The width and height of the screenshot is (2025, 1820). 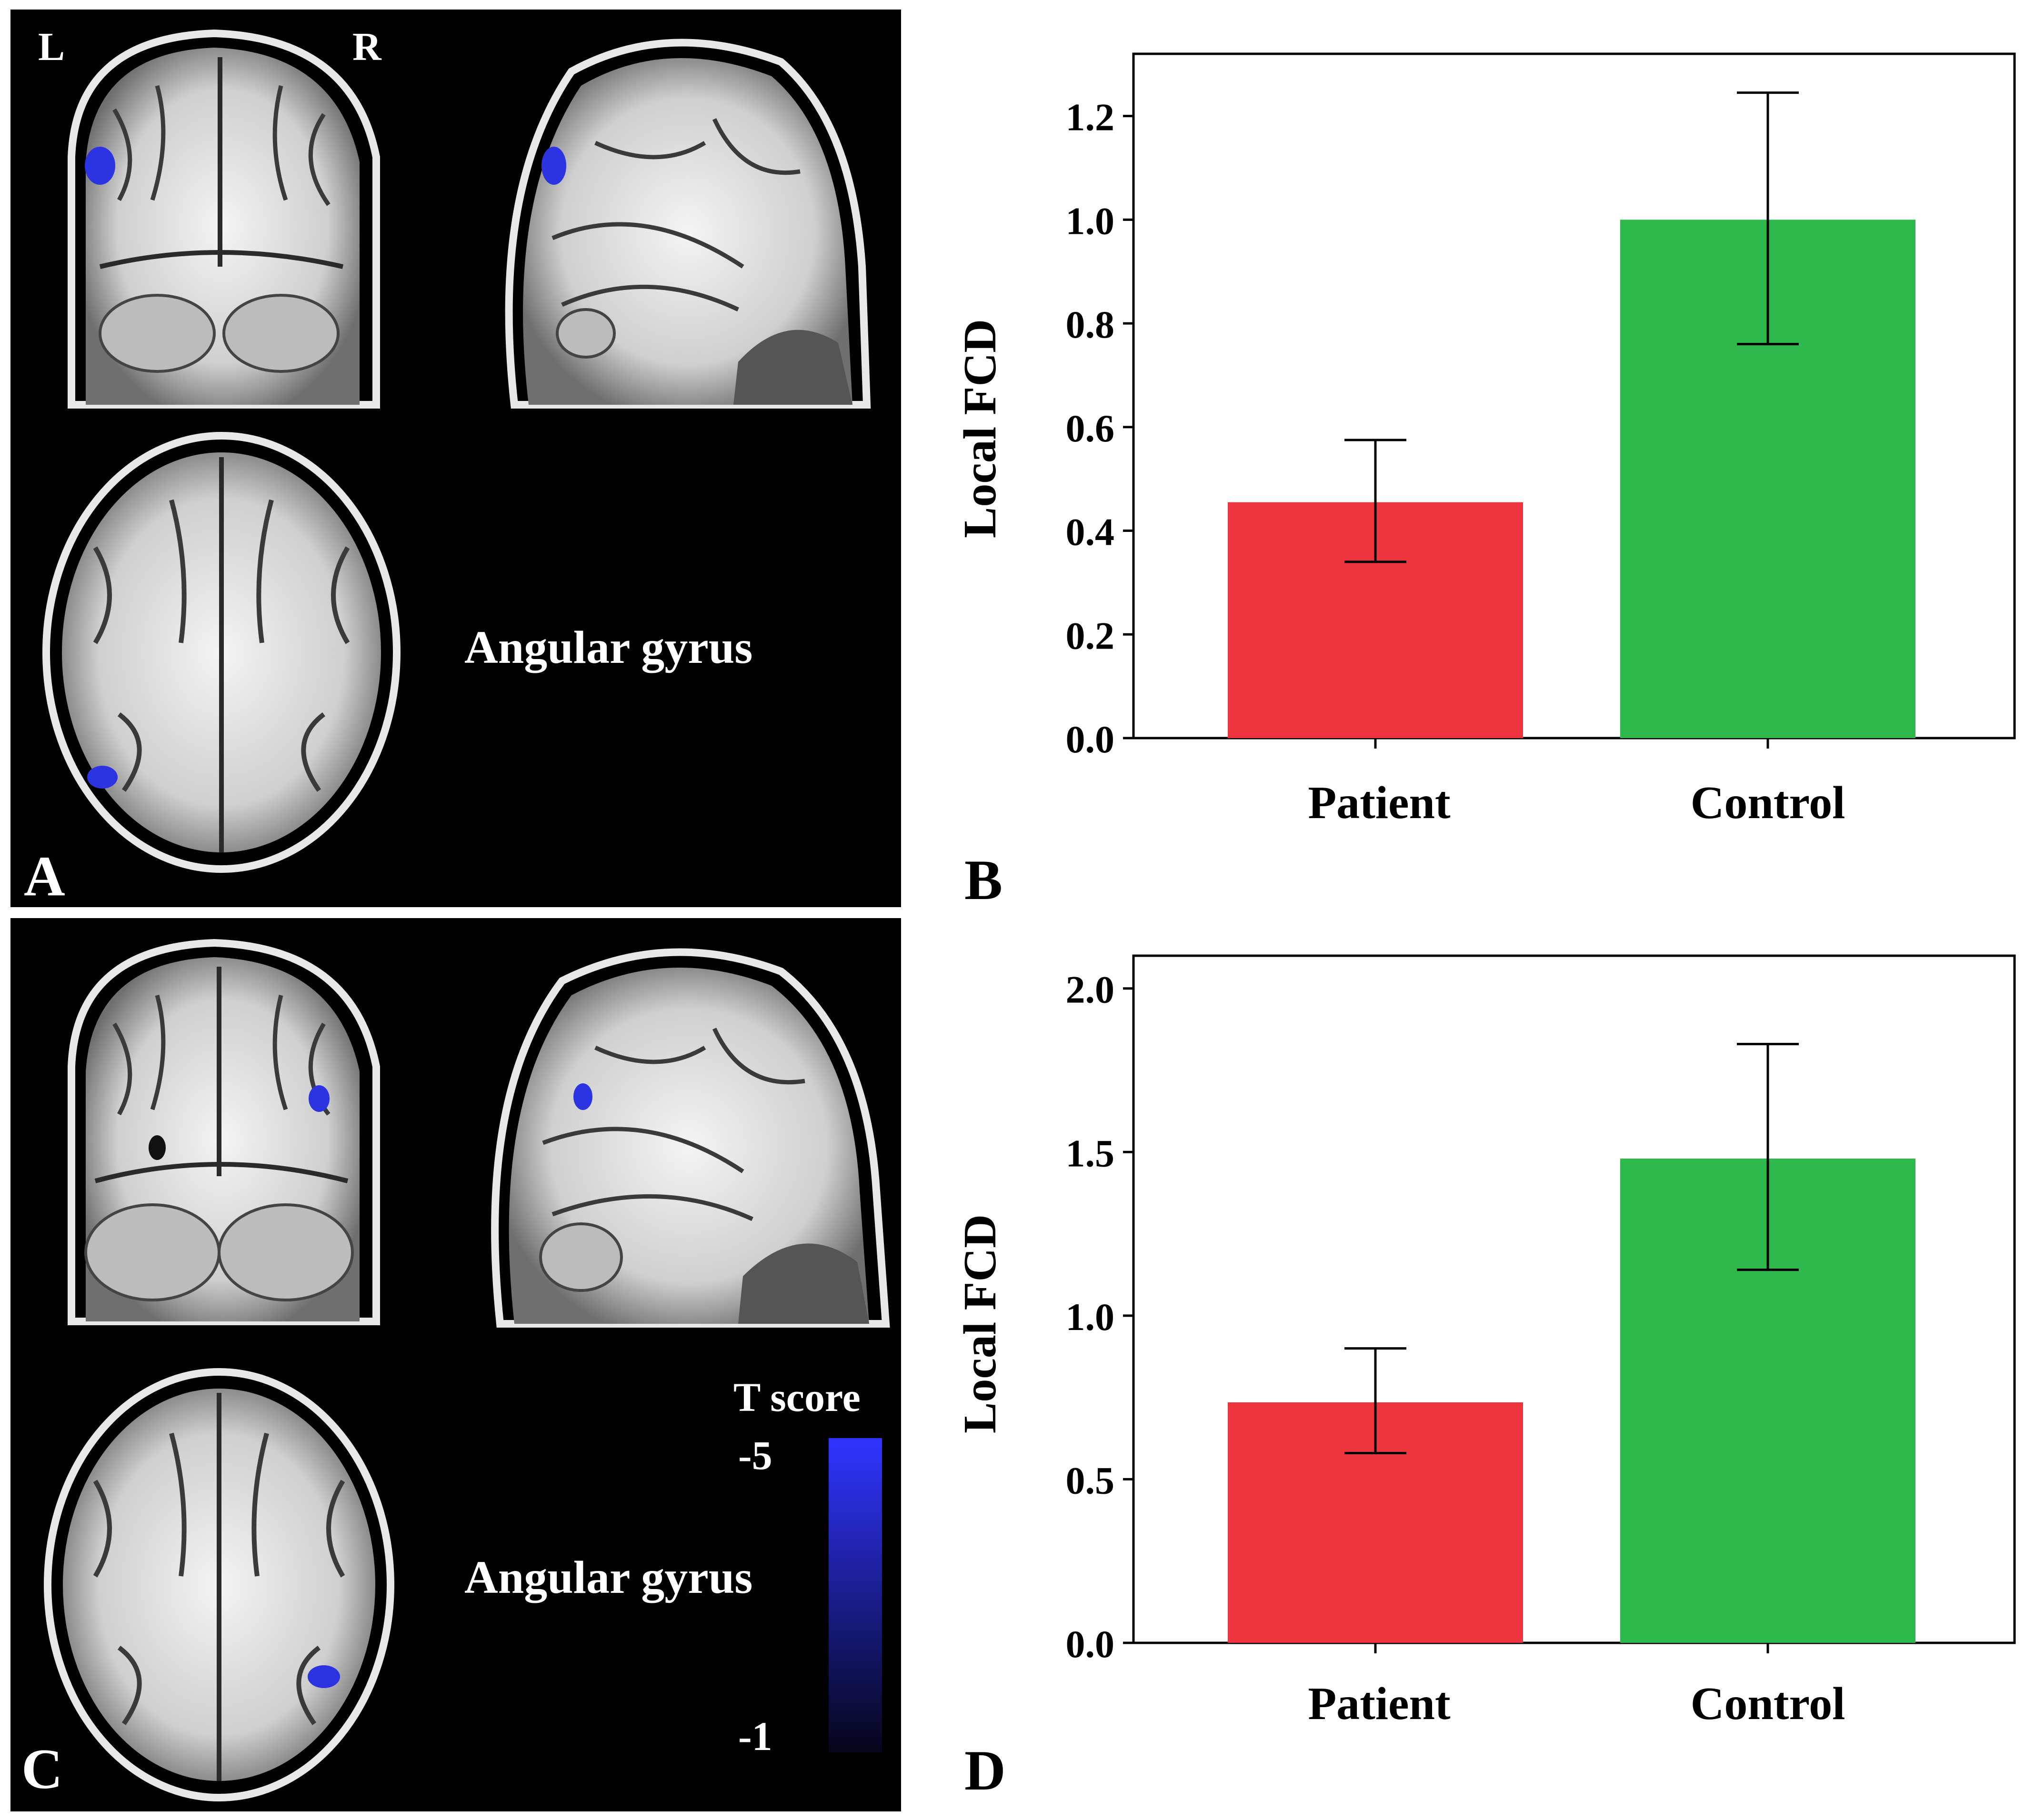 What do you see at coordinates (1090, 532) in the screenshot?
I see `y-tick-label: 0.4` at bounding box center [1090, 532].